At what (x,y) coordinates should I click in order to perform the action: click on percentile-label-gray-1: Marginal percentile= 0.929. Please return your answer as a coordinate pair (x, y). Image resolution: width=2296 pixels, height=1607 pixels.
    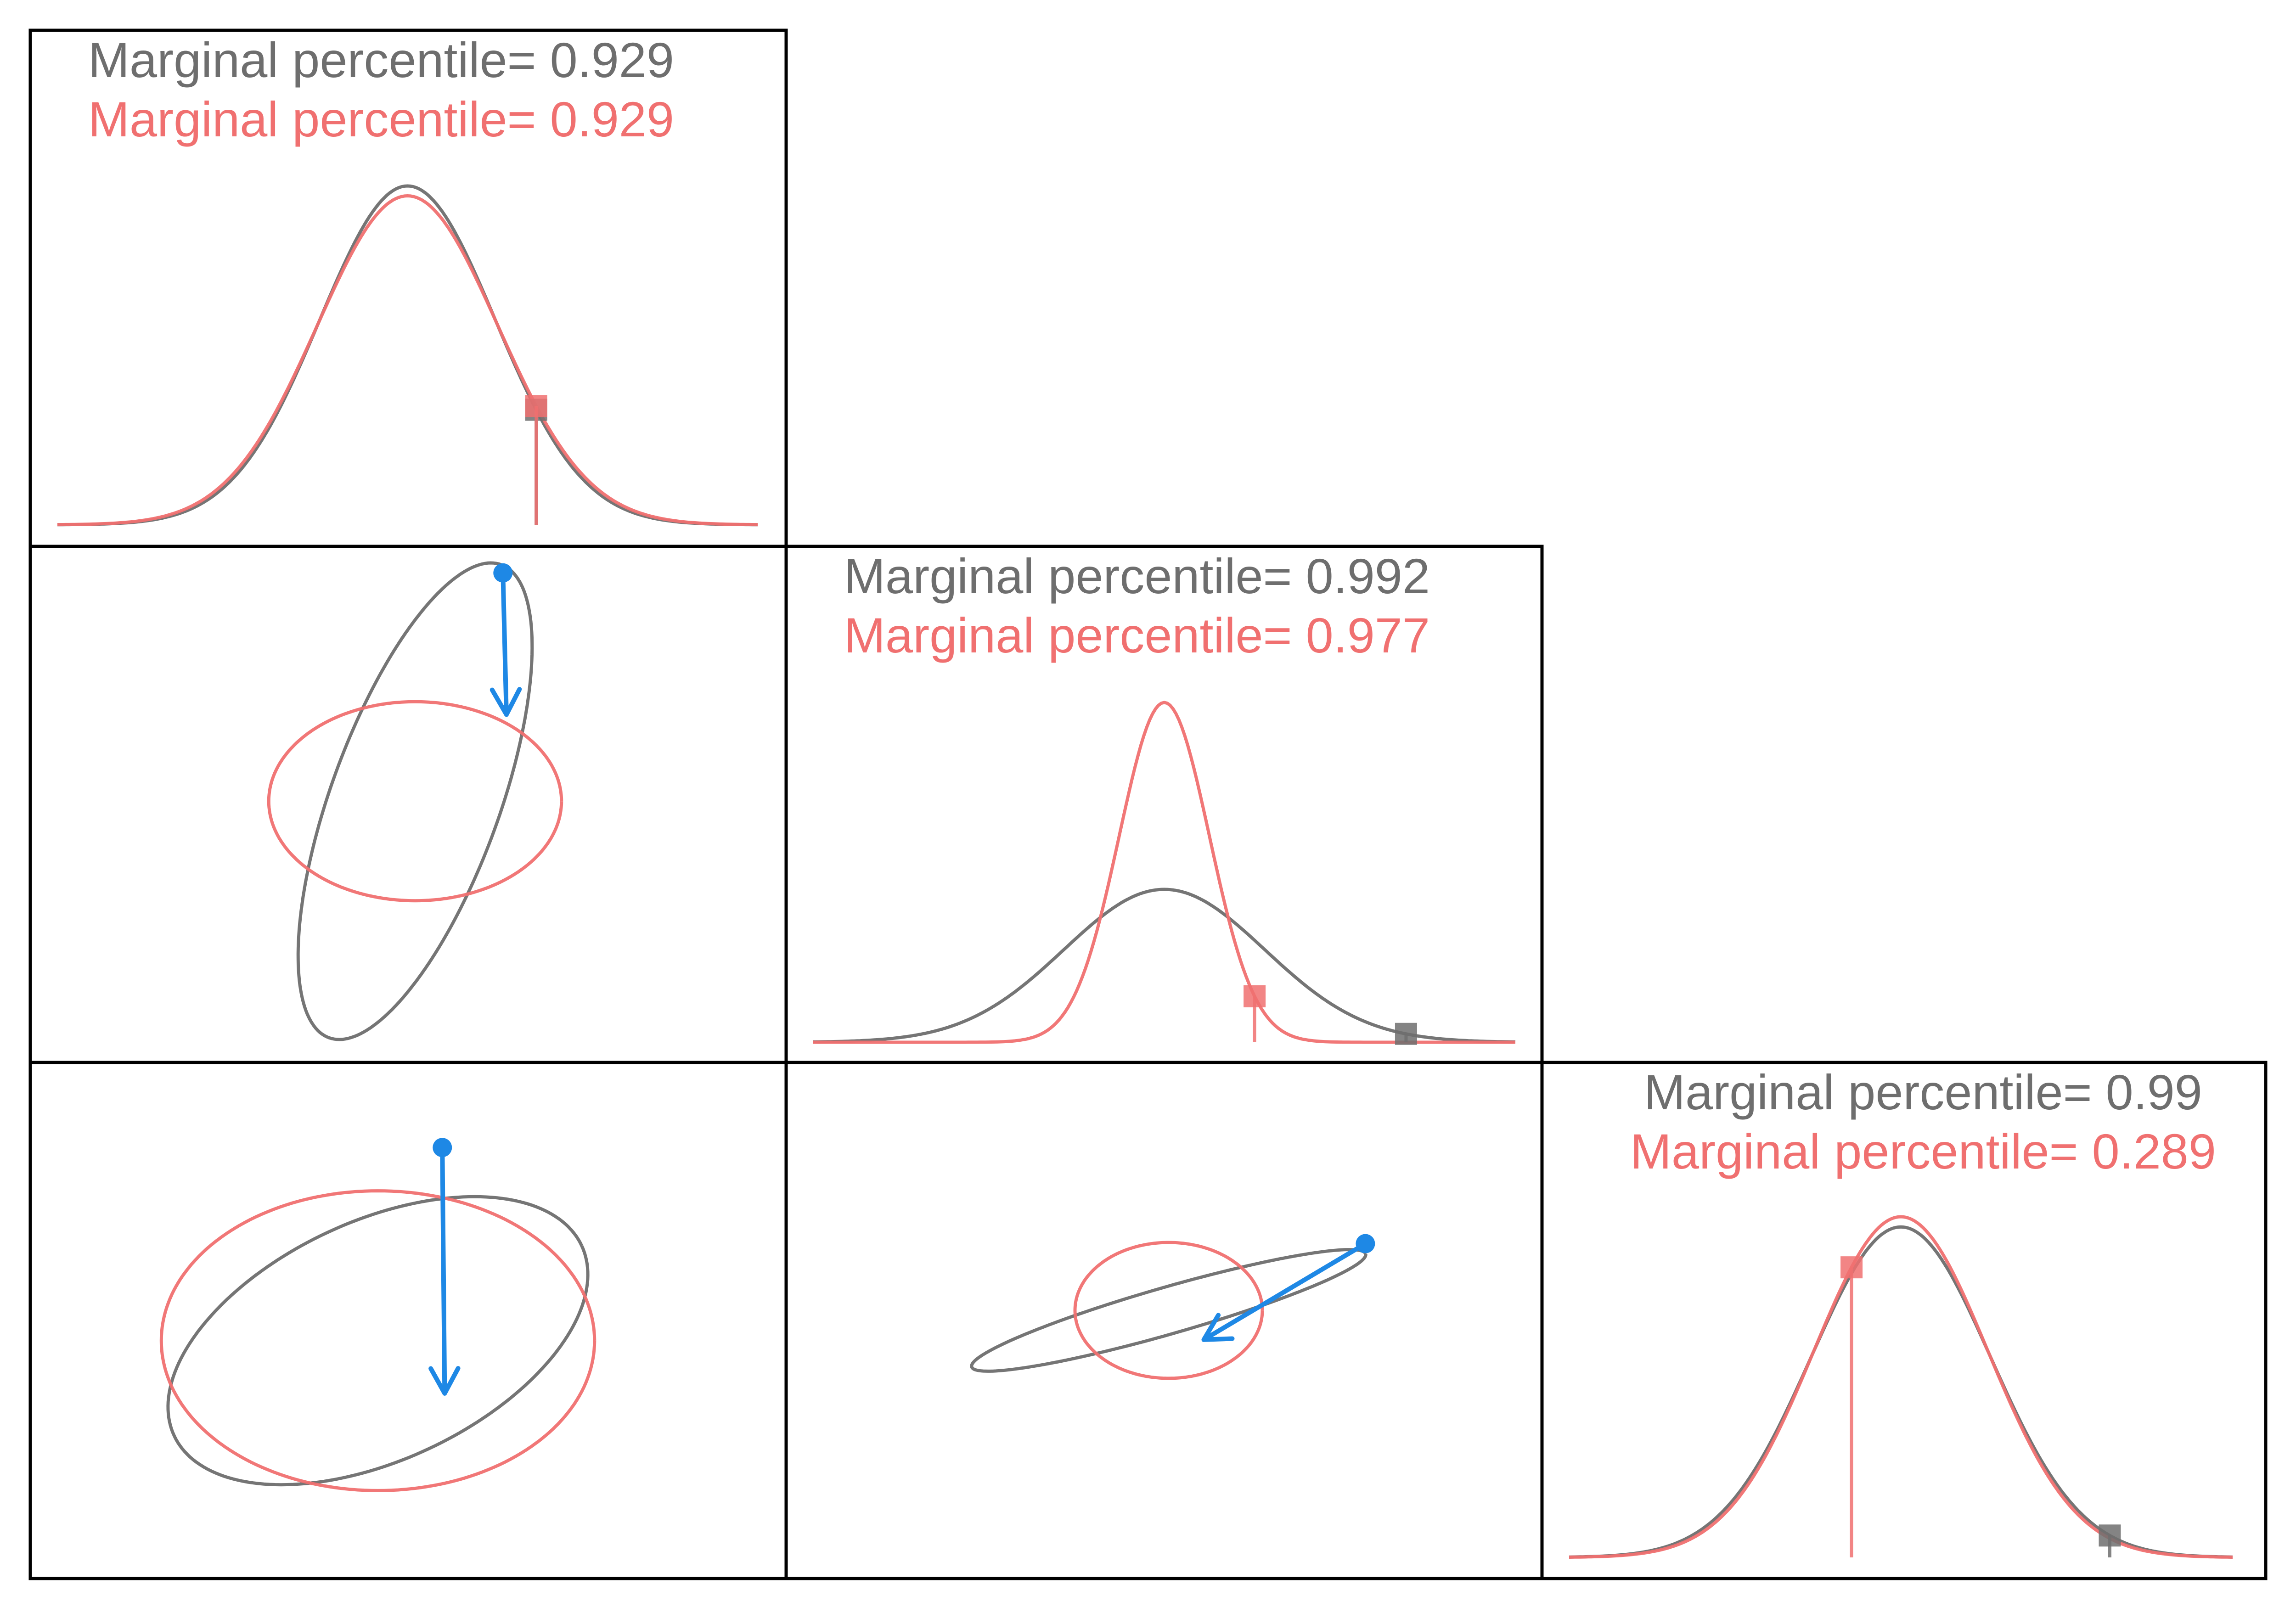
    Looking at the image, I should click on (381, 60).